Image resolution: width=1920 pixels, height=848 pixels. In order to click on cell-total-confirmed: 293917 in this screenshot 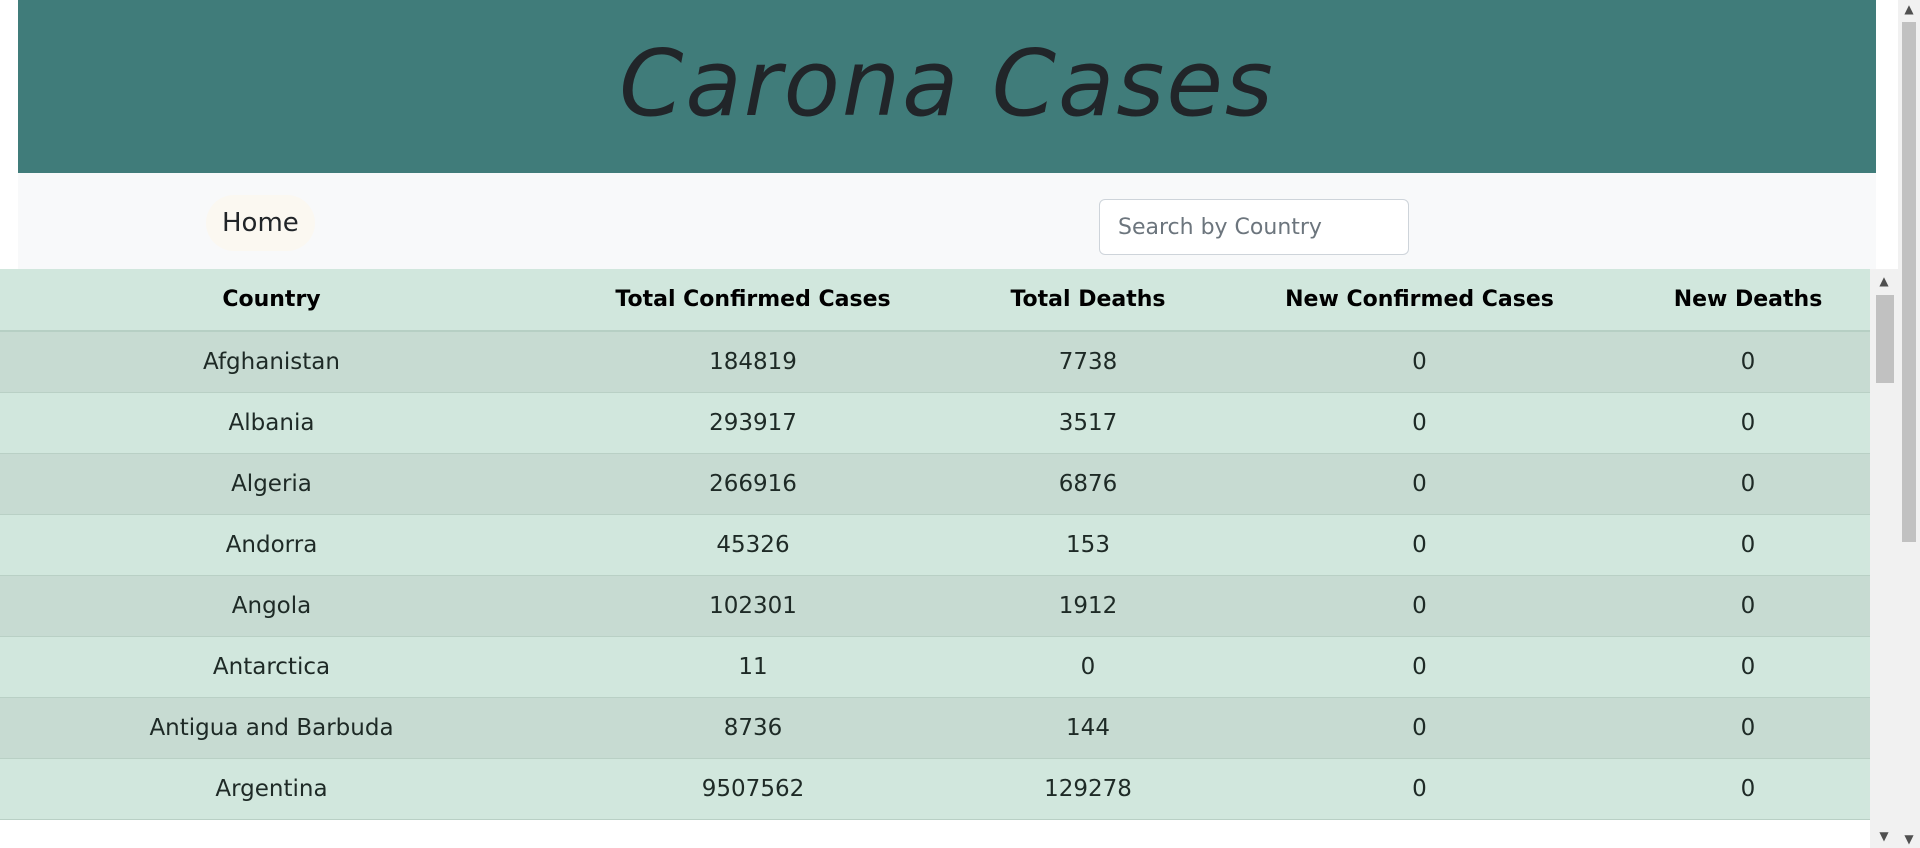, I will do `click(753, 423)`.